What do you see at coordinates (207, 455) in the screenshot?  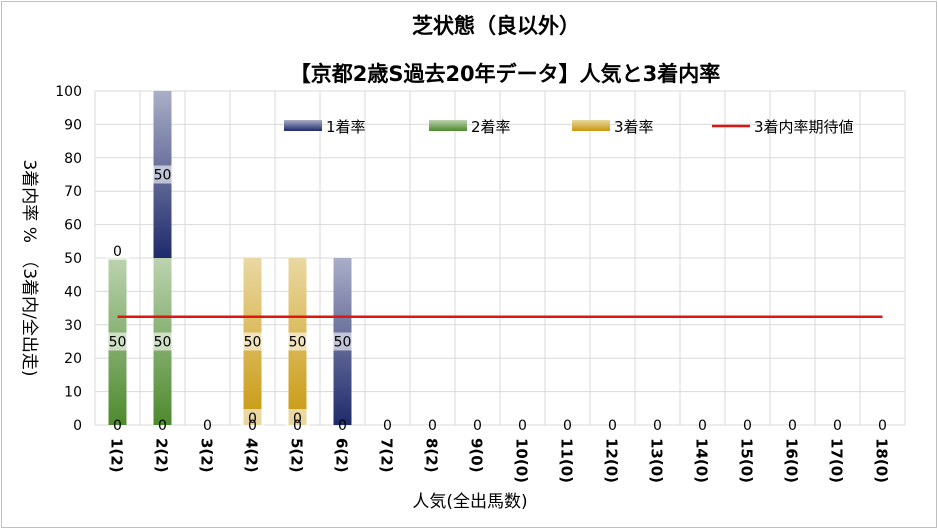 I see `x-tick-label: 3(2)` at bounding box center [207, 455].